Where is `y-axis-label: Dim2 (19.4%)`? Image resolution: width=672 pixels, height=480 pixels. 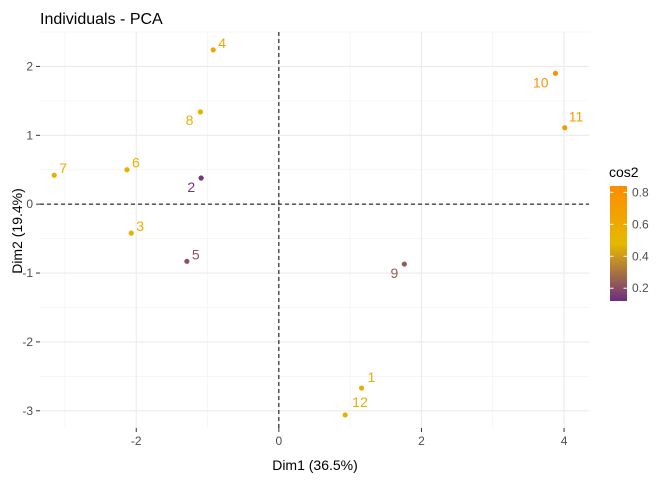 y-axis-label: Dim2 (19.4%) is located at coordinates (17, 231).